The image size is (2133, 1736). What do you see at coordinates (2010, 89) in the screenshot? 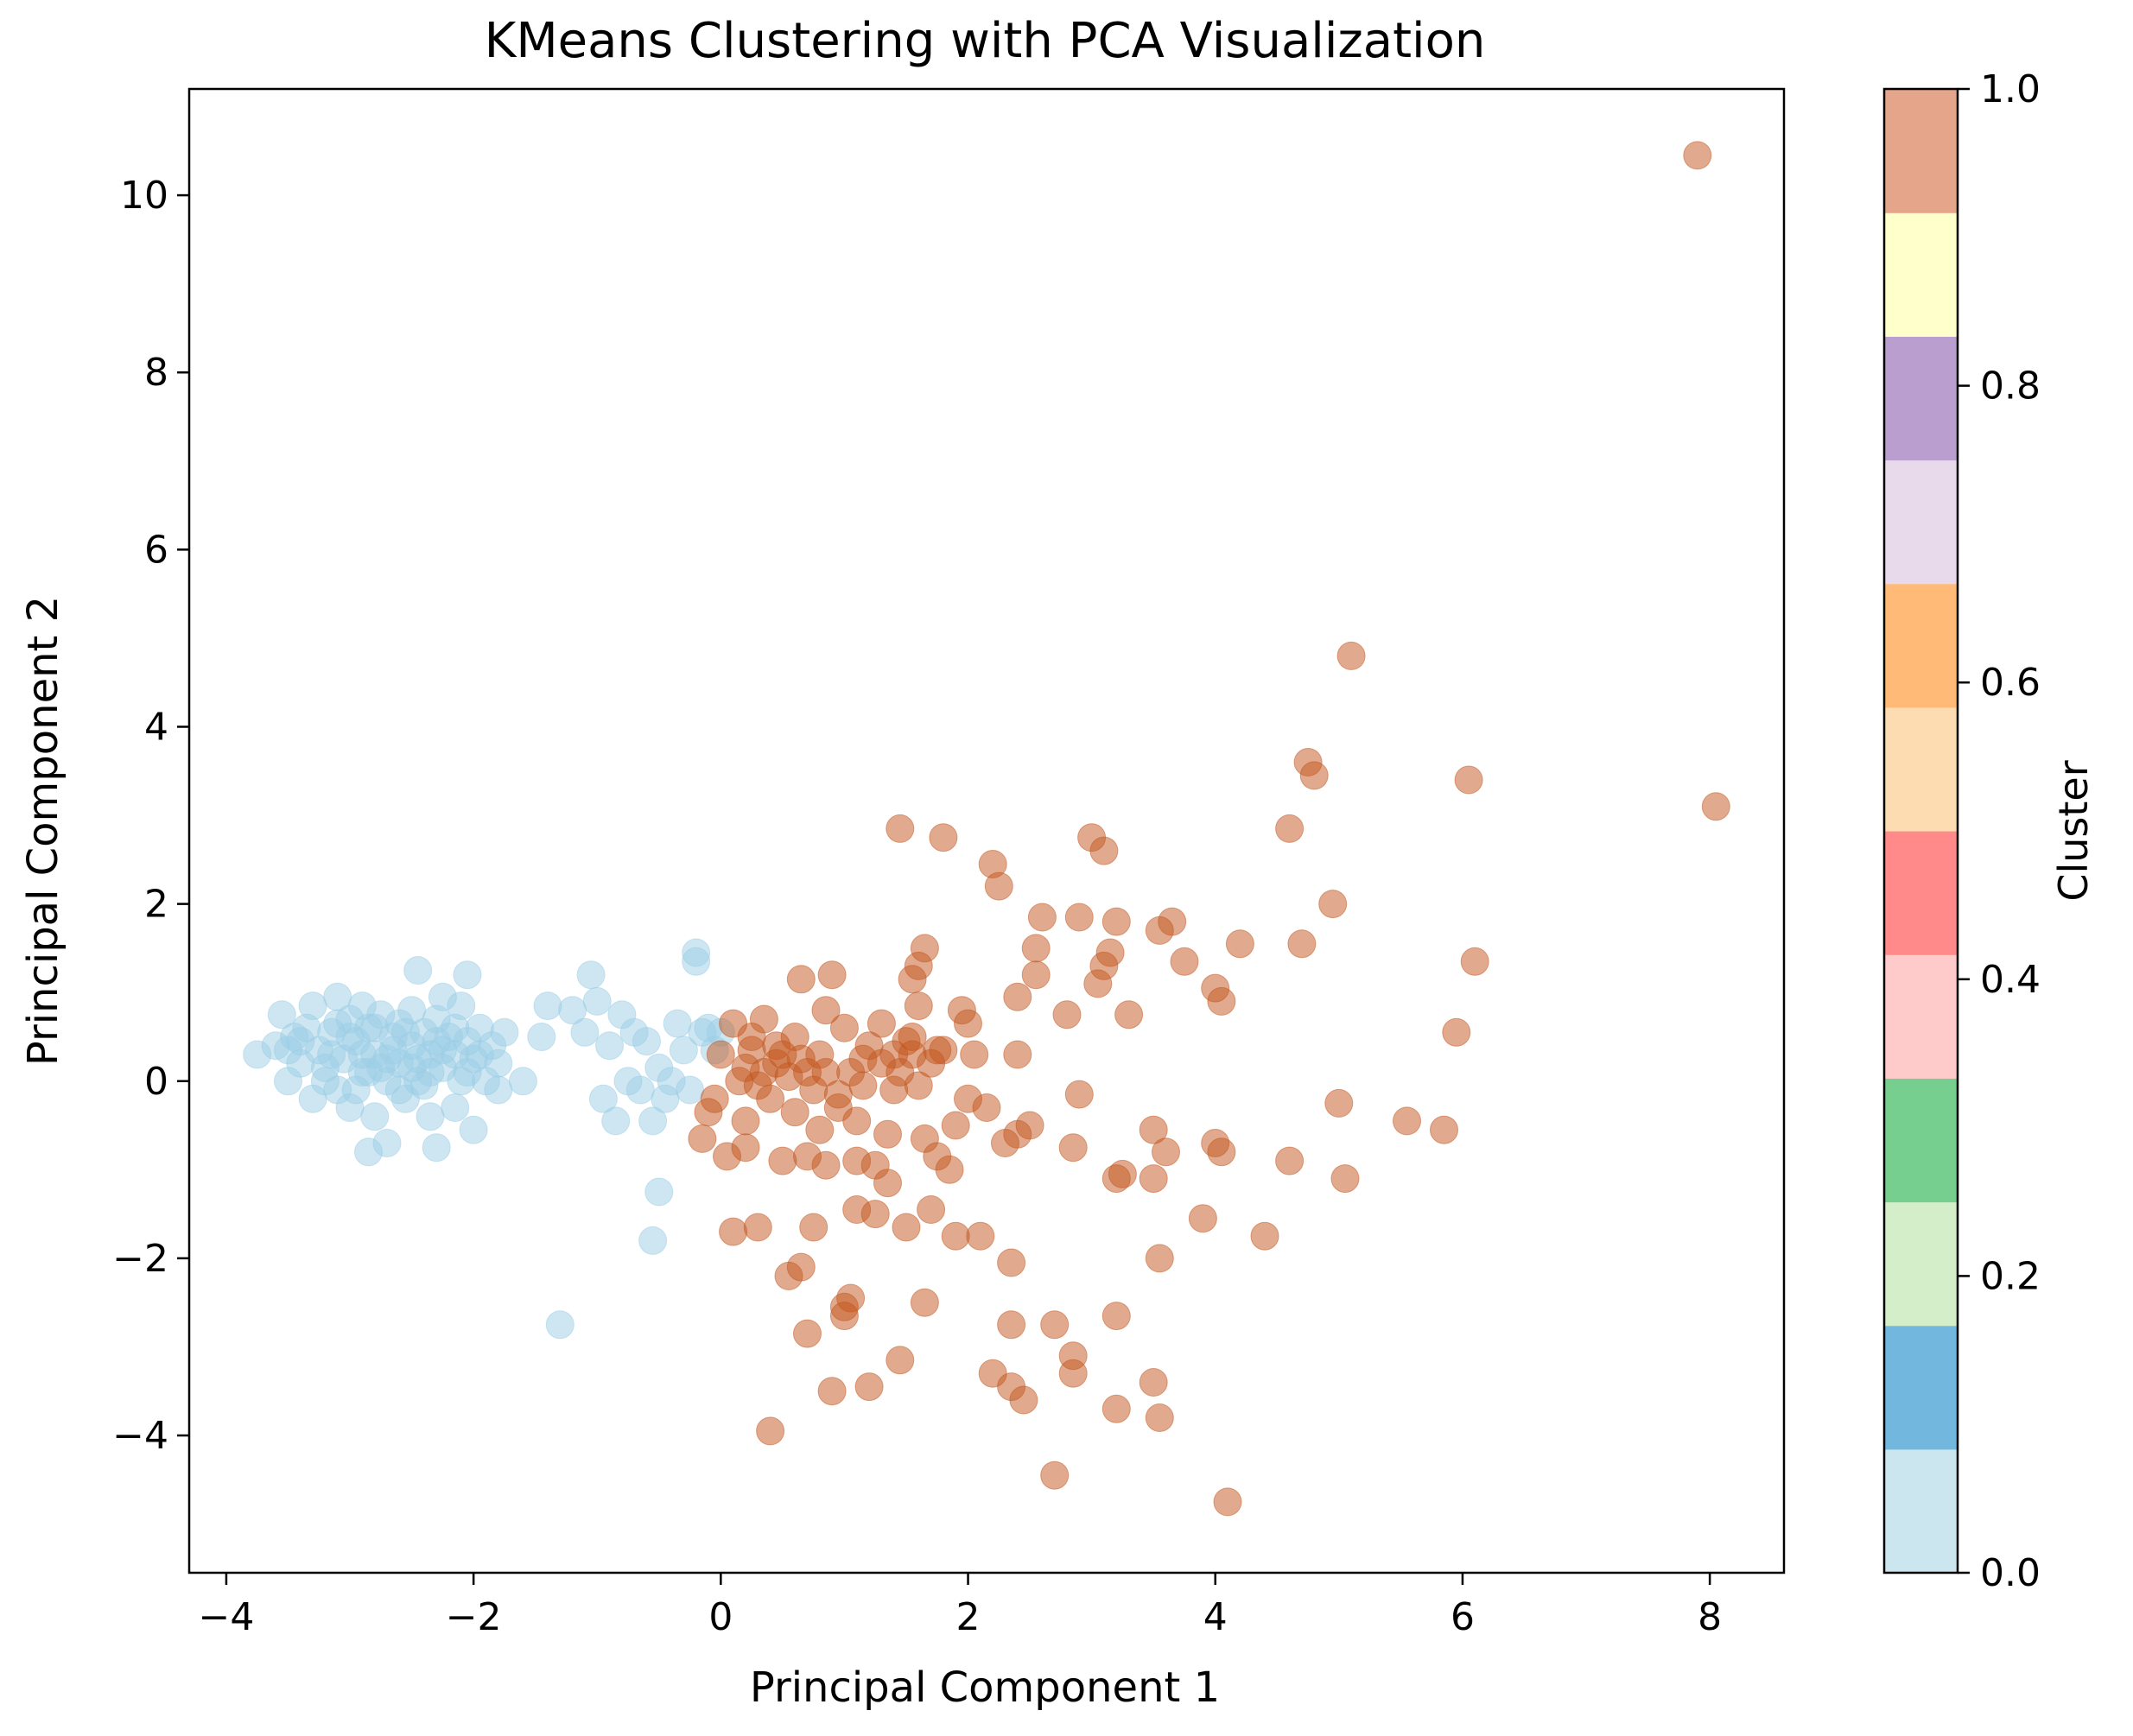
I see `colorbar-tick-label: 1.0` at bounding box center [2010, 89].